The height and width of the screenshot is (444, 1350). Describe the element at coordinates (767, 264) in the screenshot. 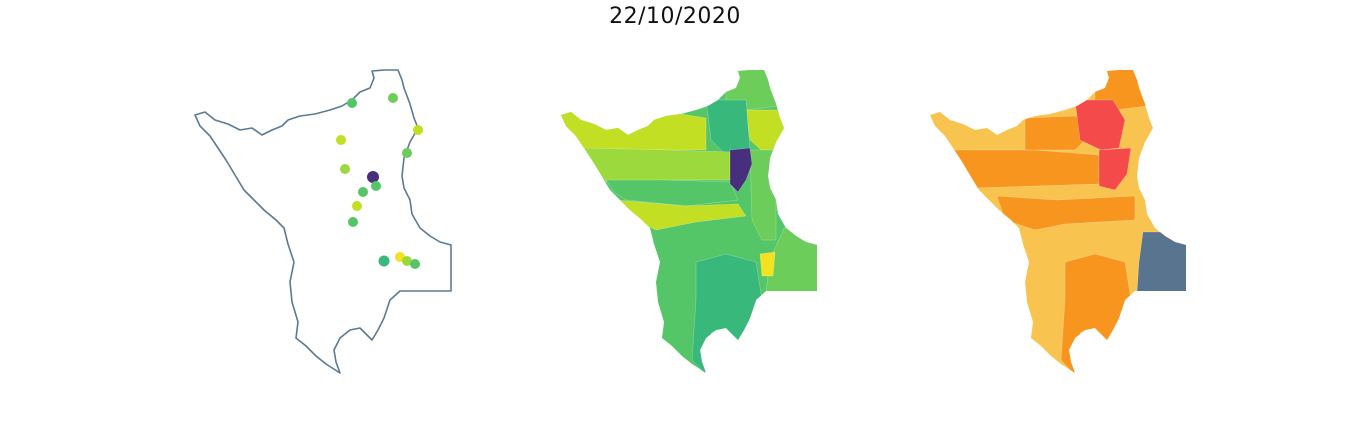

I see `basin-yellow-spot` at that location.